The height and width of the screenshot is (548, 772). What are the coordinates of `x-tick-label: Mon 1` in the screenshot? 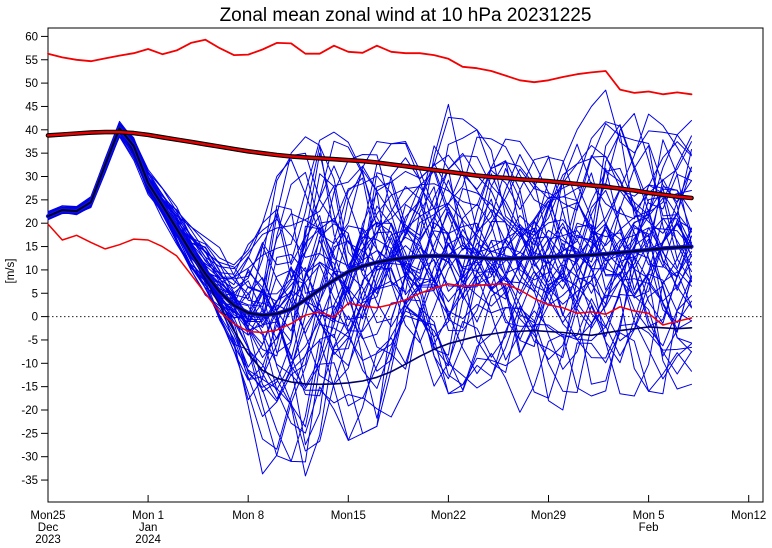 It's located at (148, 516).